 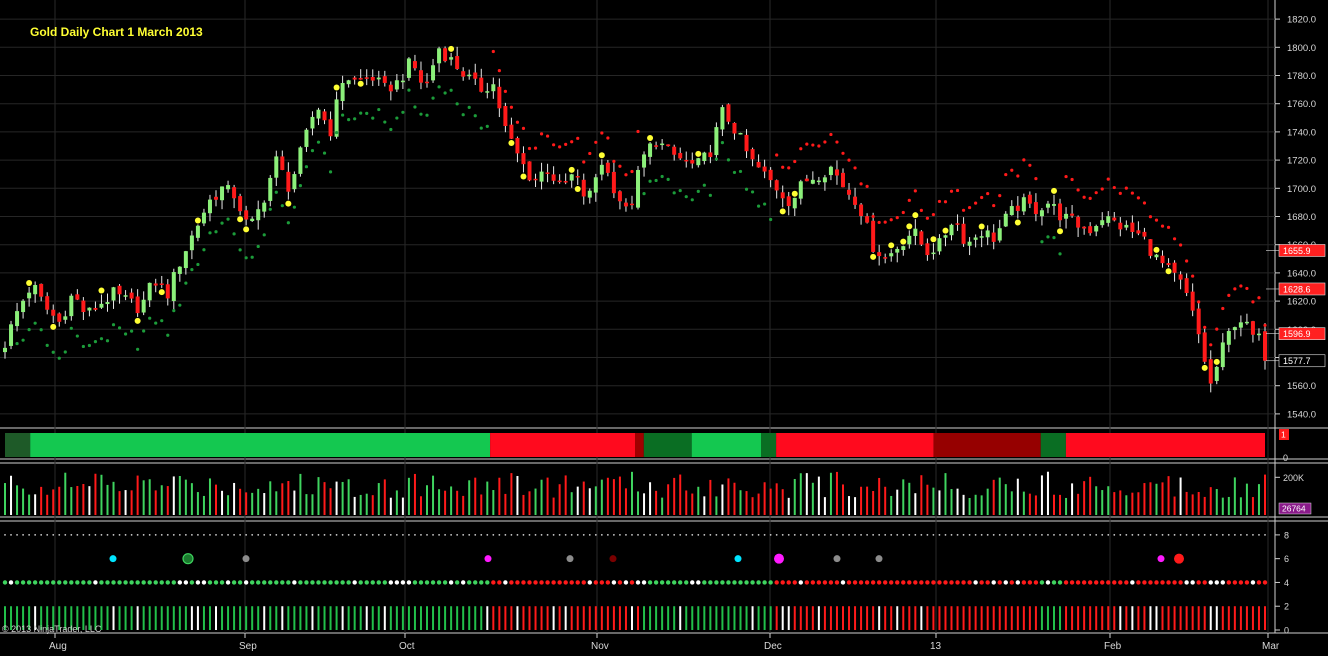 I want to click on copyright-note: © 2013 NinjaTrader, LLC, so click(x=52, y=629).